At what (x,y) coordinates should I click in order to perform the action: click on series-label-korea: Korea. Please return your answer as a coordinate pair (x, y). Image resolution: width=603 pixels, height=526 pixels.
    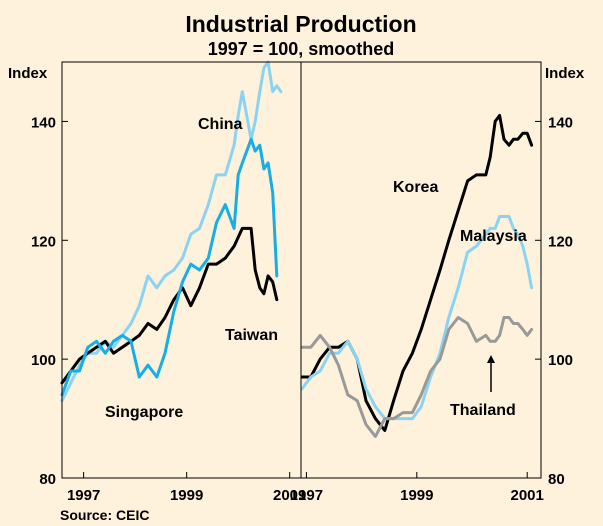
    Looking at the image, I should click on (415, 187).